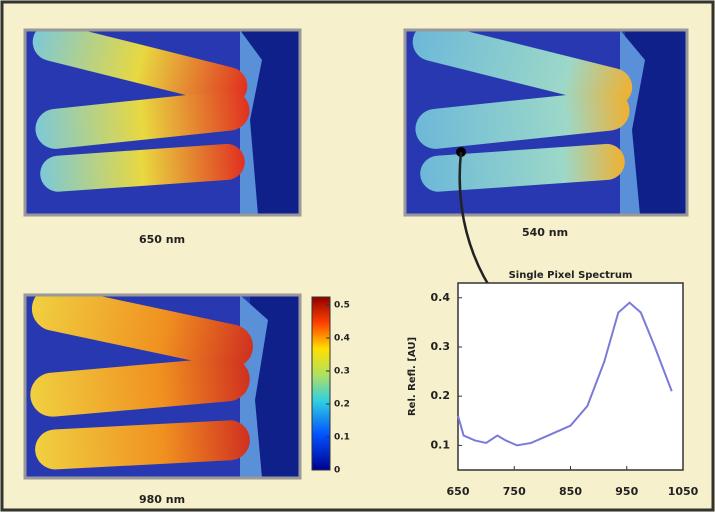  Describe the element at coordinates (545, 232) in the screenshot. I see `panel-label: 540 nm` at that location.